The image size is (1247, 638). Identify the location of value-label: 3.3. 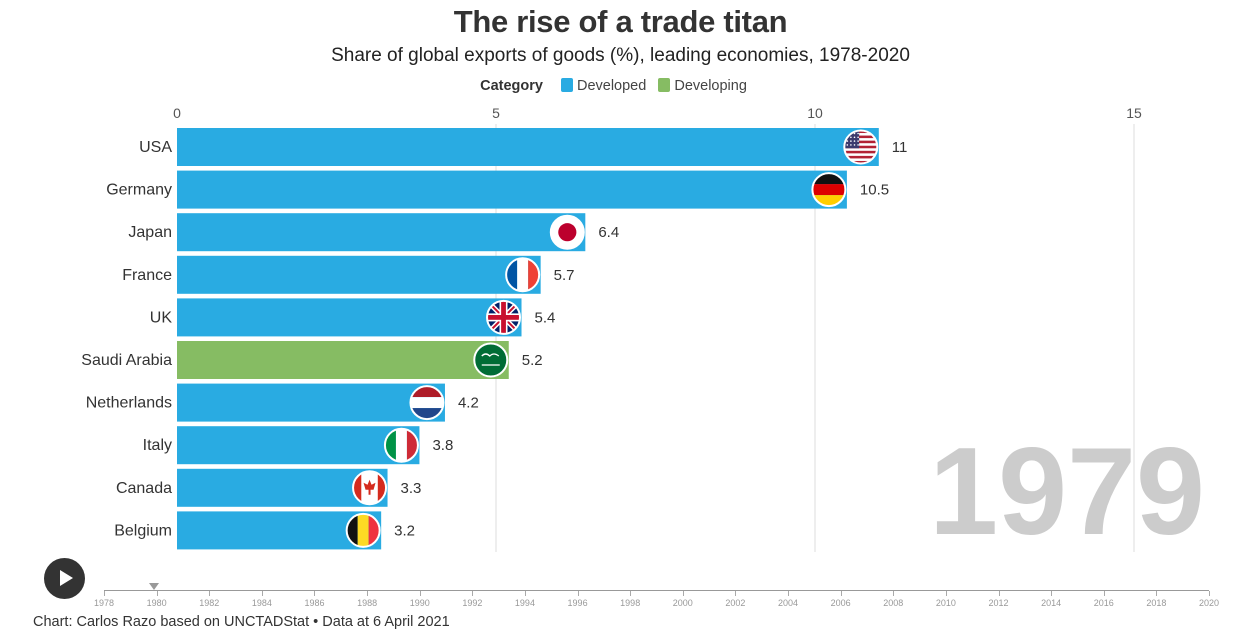
(411, 488).